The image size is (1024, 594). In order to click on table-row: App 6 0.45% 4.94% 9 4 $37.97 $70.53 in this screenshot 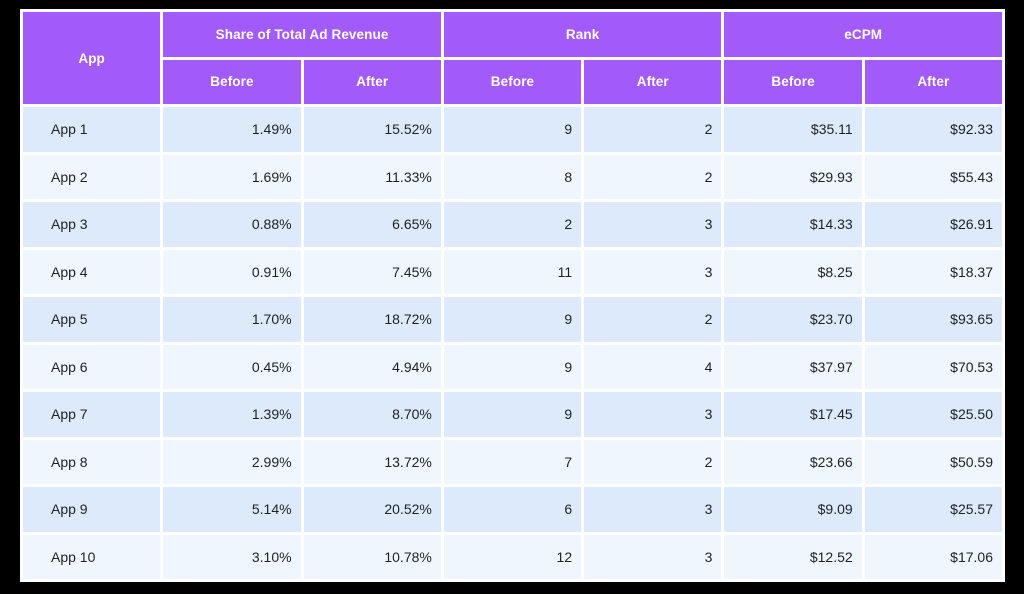, I will do `click(512, 366)`.